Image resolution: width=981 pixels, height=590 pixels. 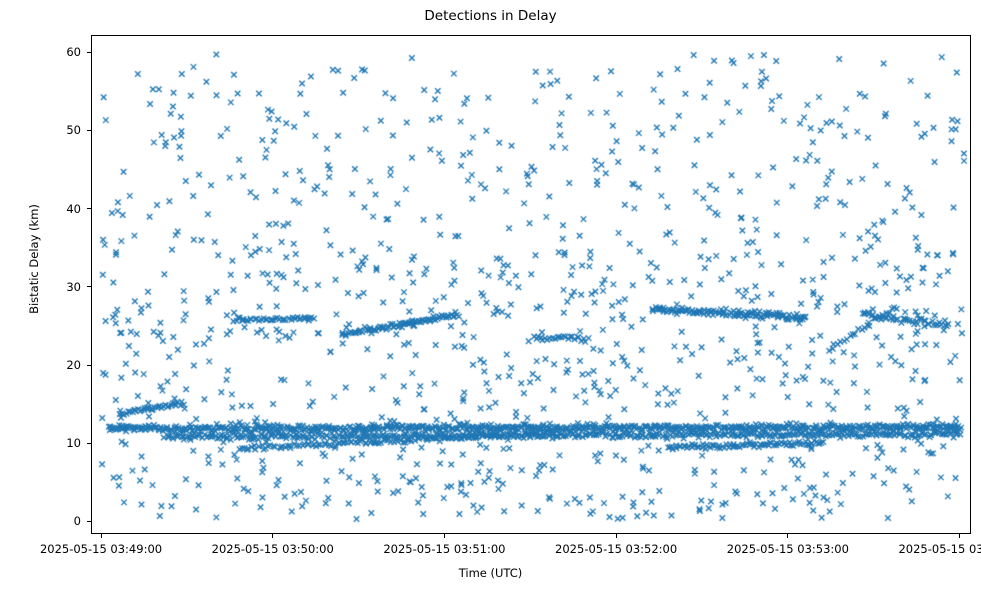 What do you see at coordinates (616, 549) in the screenshot?
I see `x-tick-label: 2025-05-15 03:52:00` at bounding box center [616, 549].